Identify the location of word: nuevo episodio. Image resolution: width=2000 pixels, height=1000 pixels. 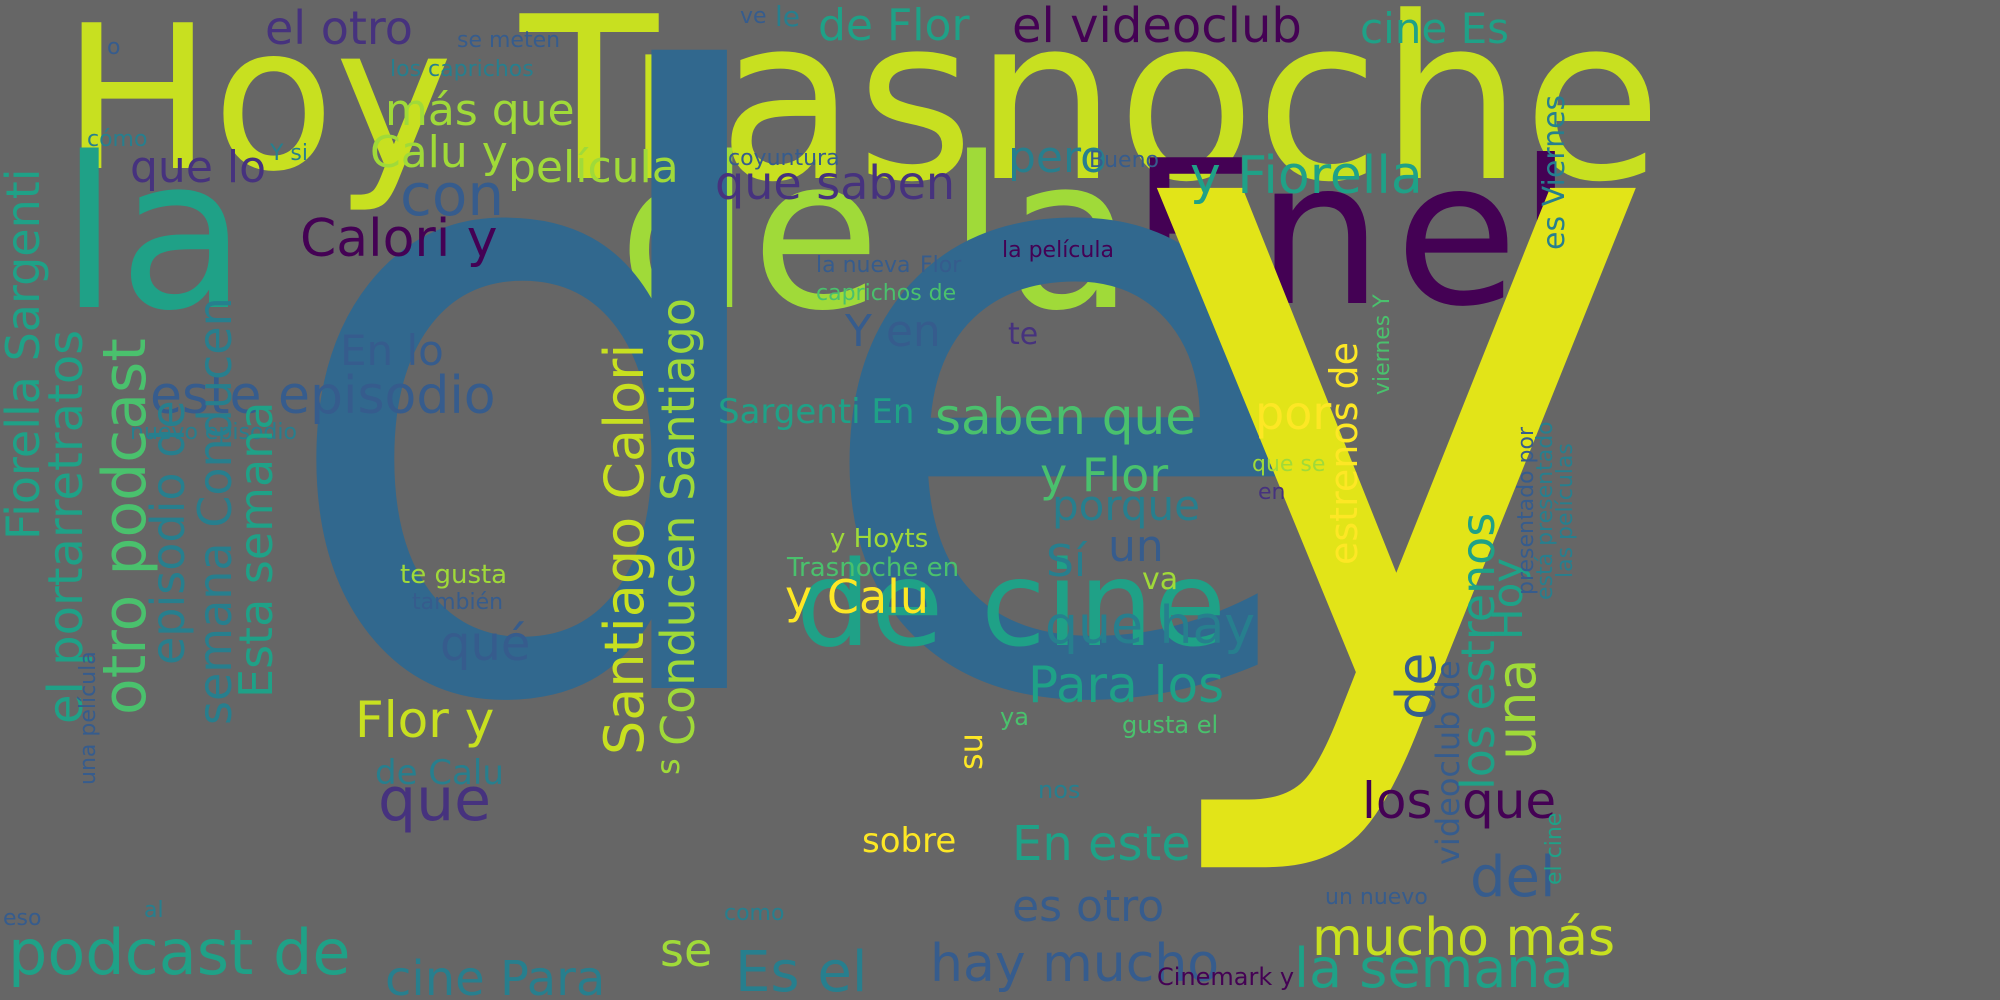
(213, 432).